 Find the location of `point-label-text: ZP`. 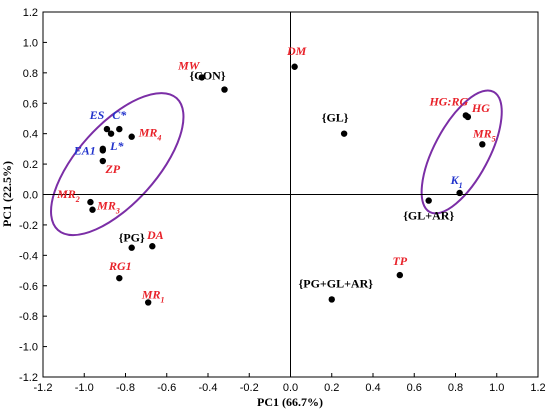

point-label-text: ZP is located at coordinates (112, 169).